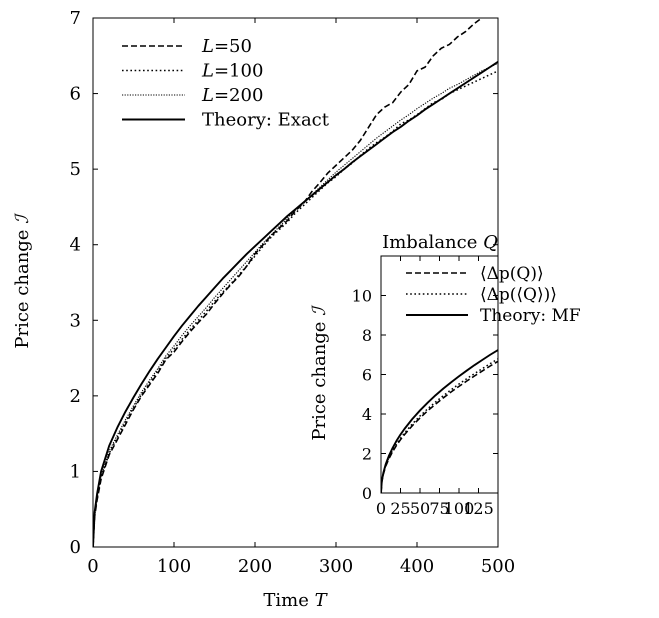  Describe the element at coordinates (295, 600) in the screenshot. I see `main-x-axis-label: Time T` at that location.